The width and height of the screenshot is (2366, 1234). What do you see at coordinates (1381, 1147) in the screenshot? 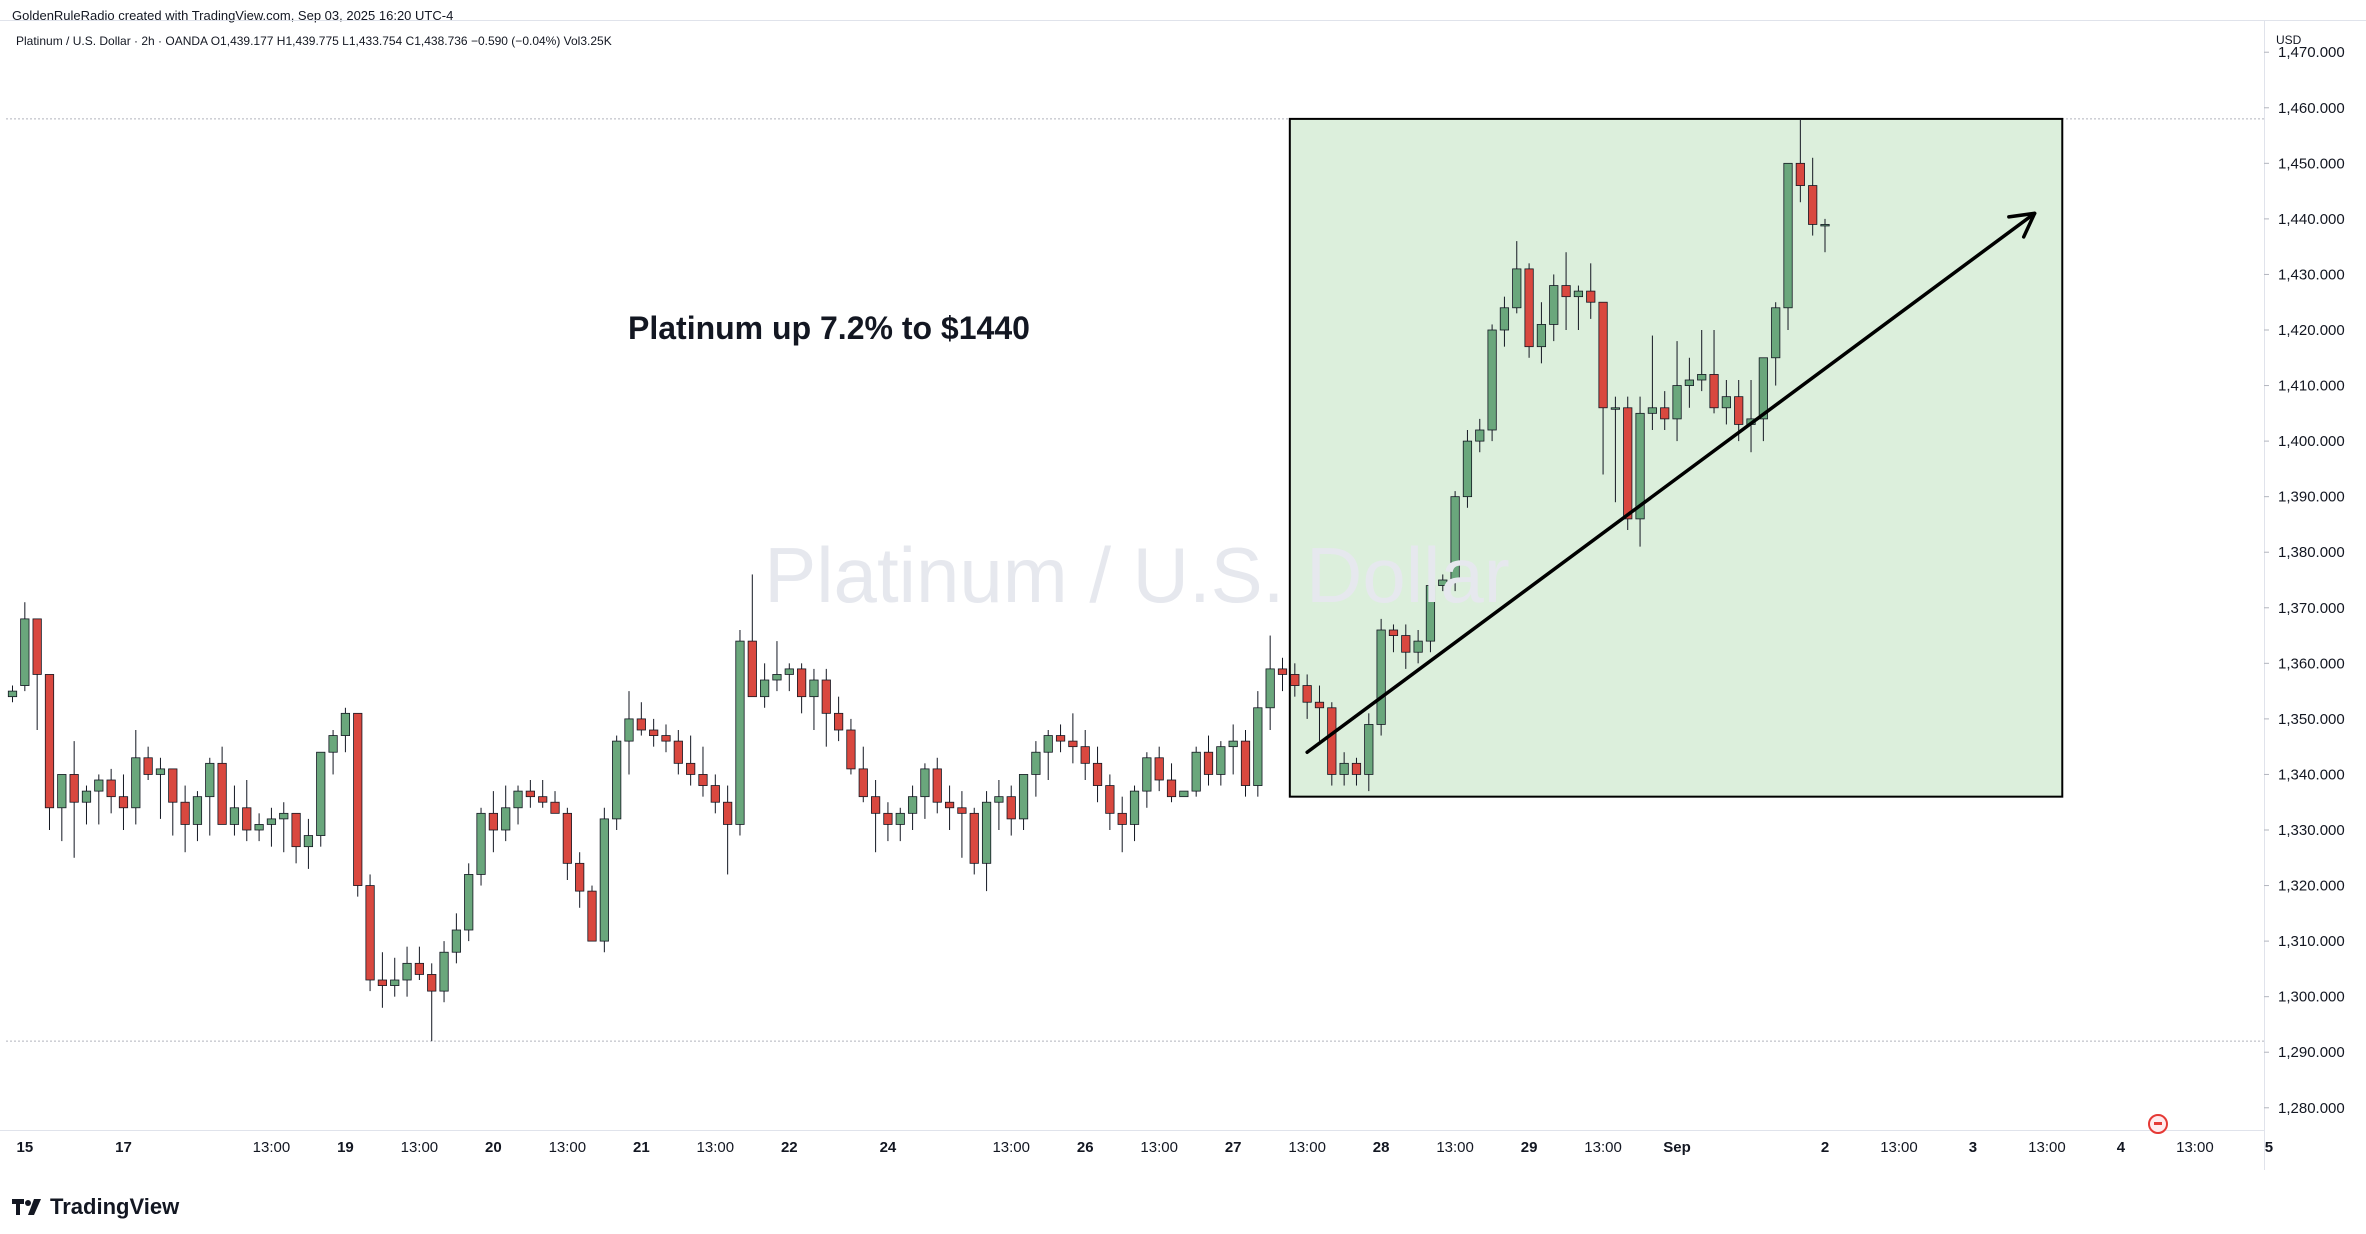
I see `time-tick-label: 28` at bounding box center [1381, 1147].